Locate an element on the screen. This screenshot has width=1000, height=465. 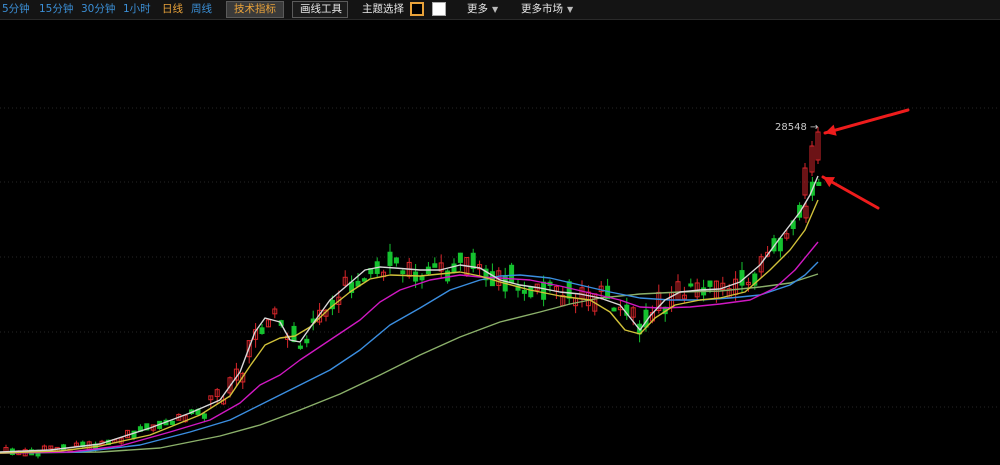
more-dropdown: 更多 ▼ is located at coordinates (482, 9).